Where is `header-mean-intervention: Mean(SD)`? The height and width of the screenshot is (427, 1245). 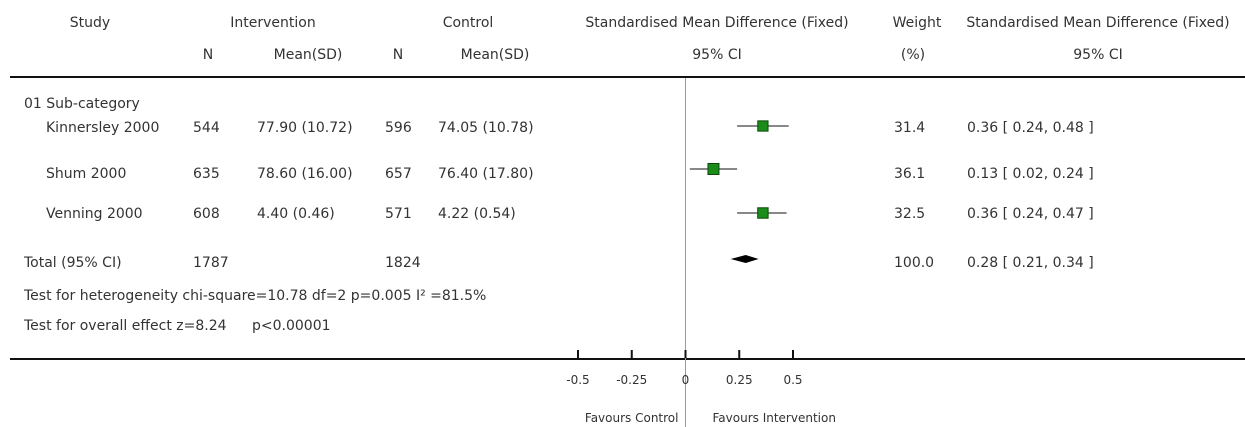 header-mean-intervention: Mean(SD) is located at coordinates (308, 55).